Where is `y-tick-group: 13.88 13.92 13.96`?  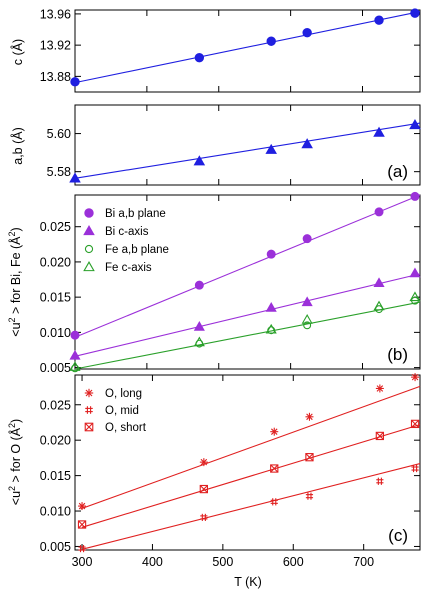 y-tick-group: 13.88 13.92 13.96 is located at coordinates (230, 45).